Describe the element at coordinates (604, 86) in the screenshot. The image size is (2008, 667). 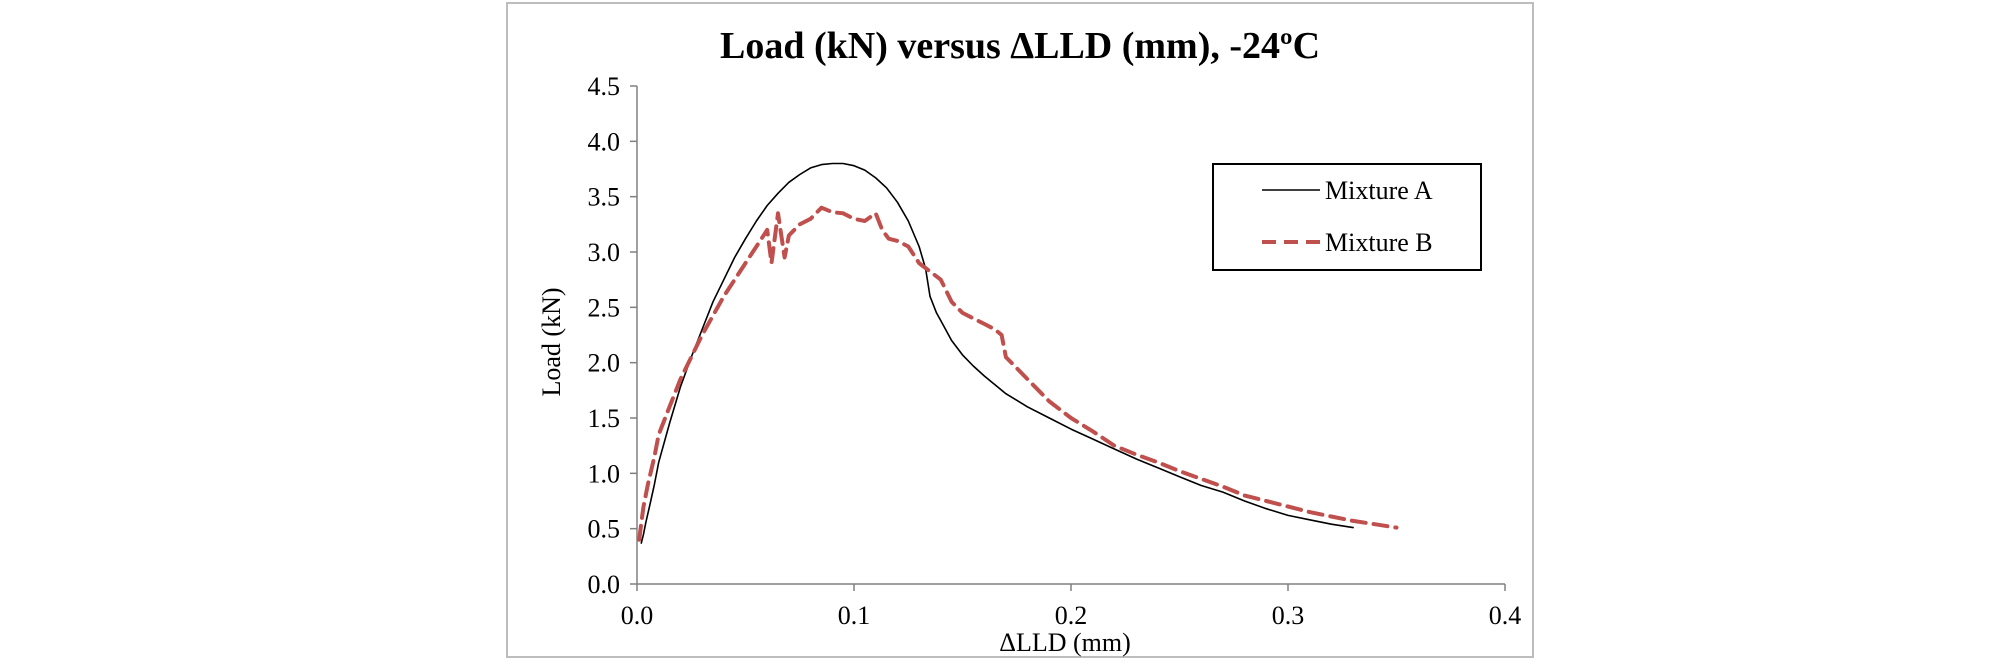
I see `y-tick-label: 4.5` at that location.